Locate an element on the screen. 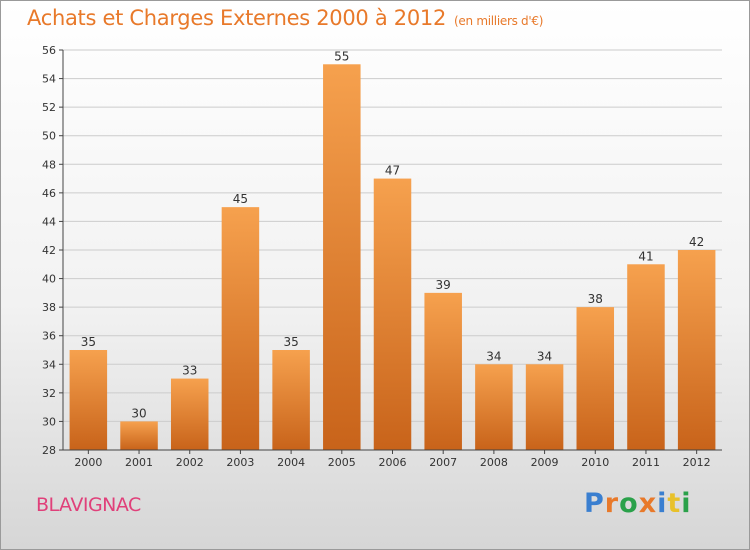 This screenshot has width=750, height=550. x-tick-label: 2003 is located at coordinates (240, 462).